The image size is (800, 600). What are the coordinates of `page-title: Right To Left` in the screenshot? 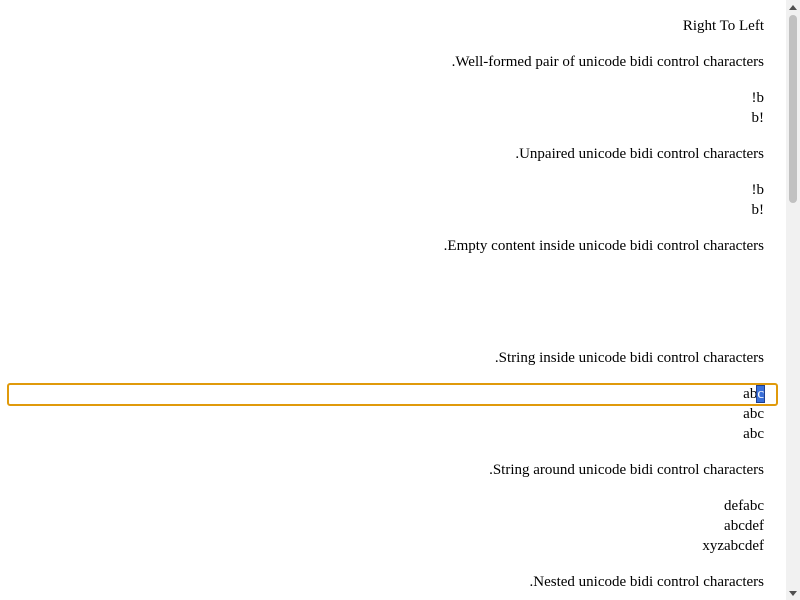 It's located at (723, 26).